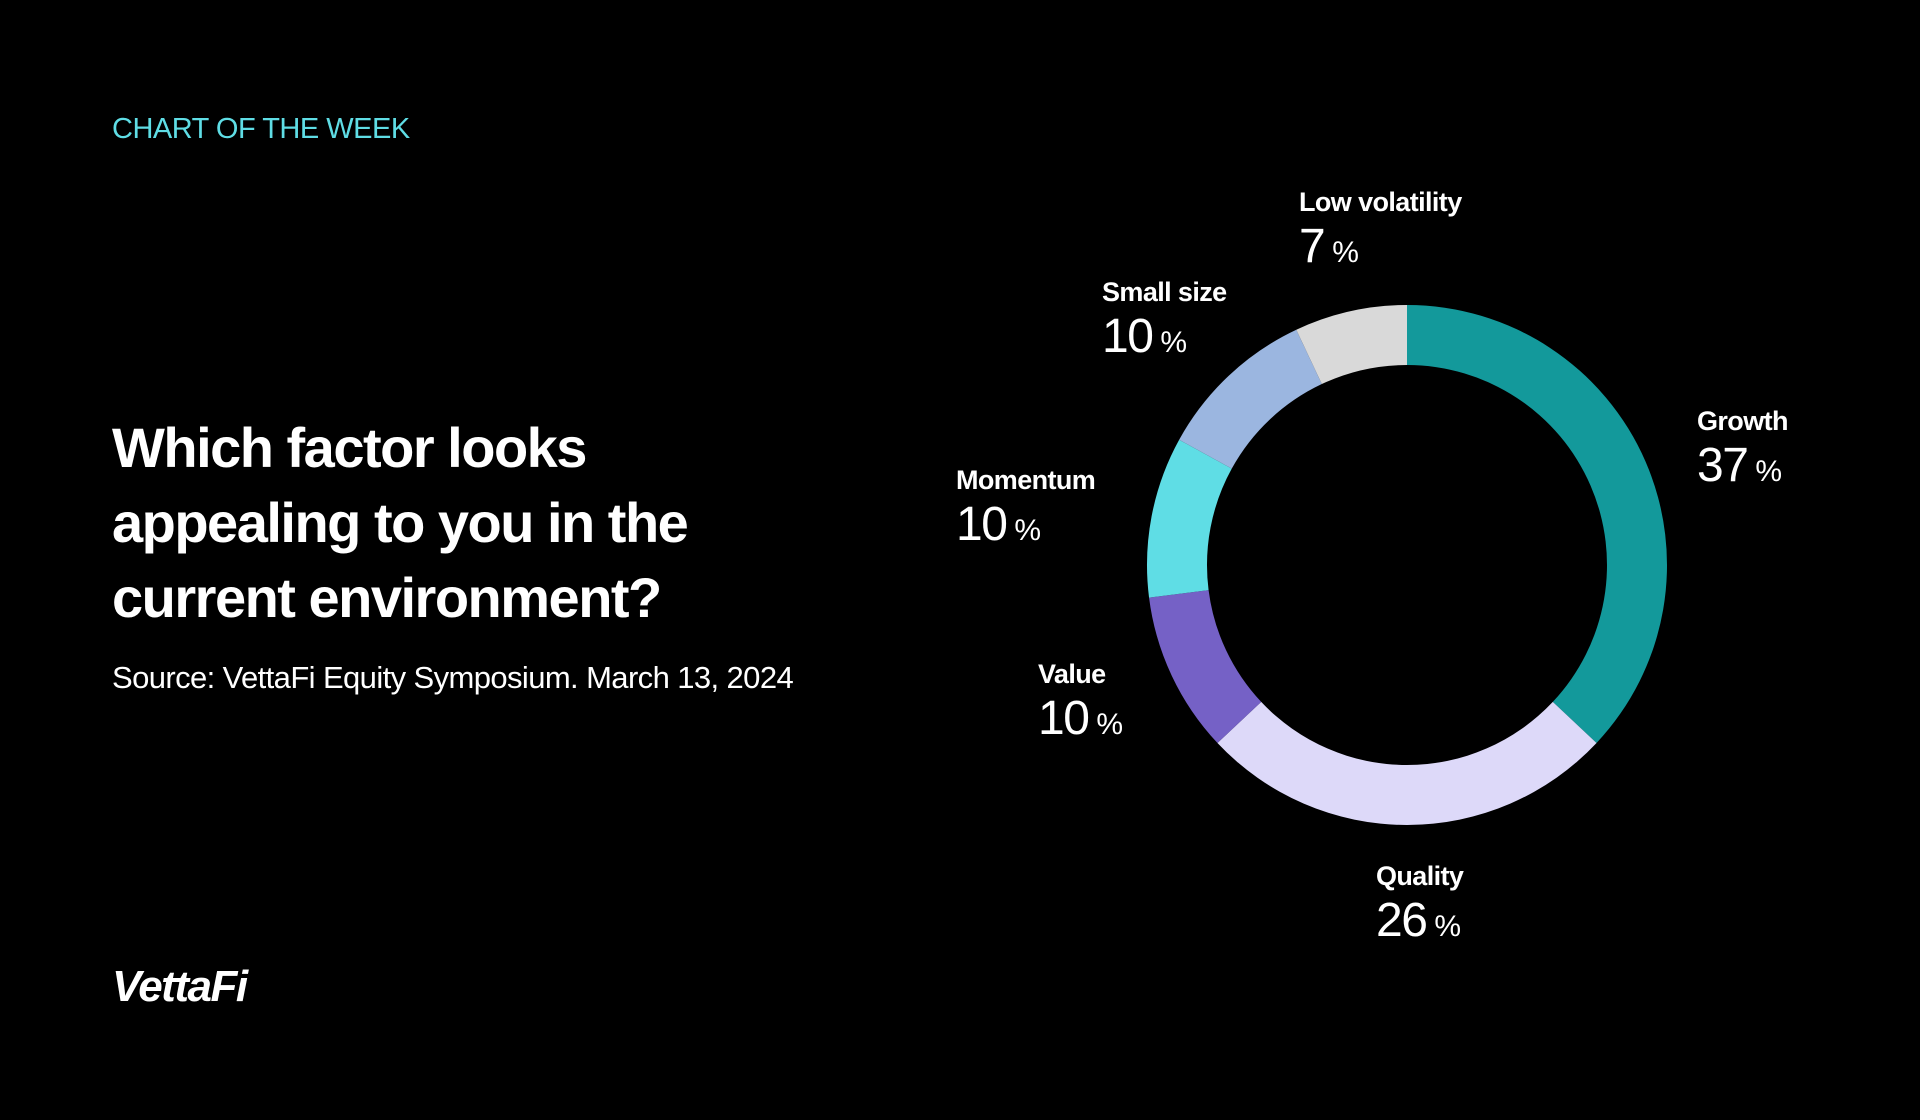 This screenshot has width=1920, height=1120. I want to click on slice-label-value: Value 10%, so click(1080, 706).